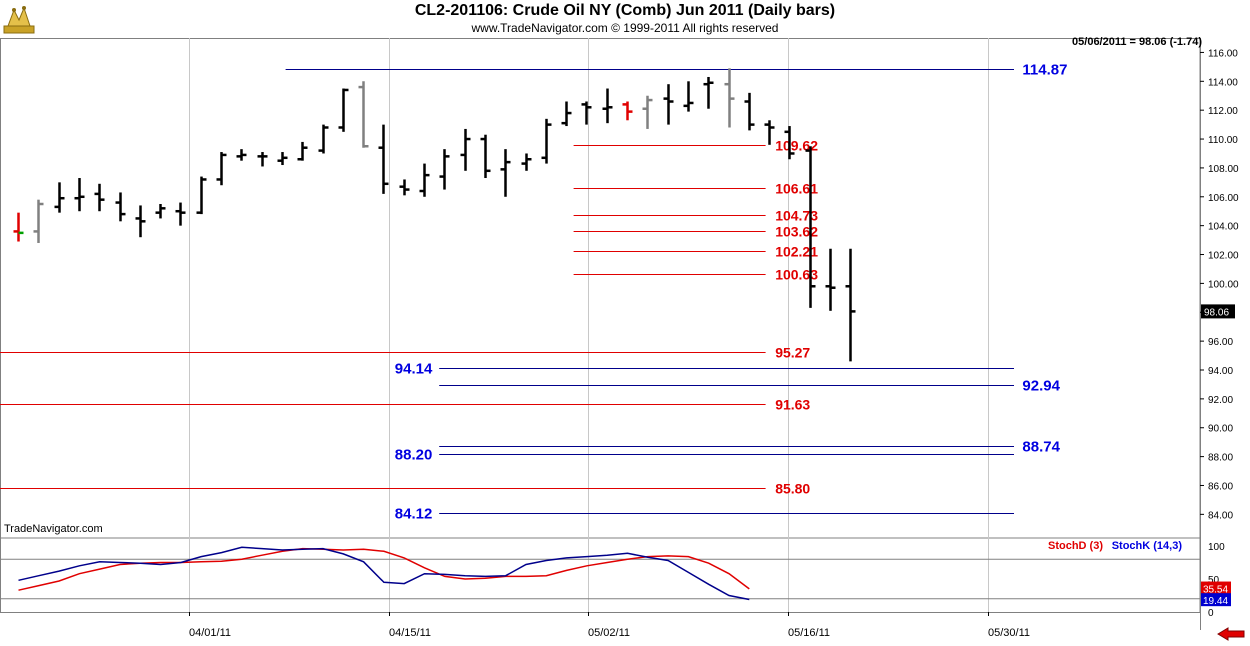 The height and width of the screenshot is (646, 1250). I want to click on level-label: 88.20, so click(414, 455).